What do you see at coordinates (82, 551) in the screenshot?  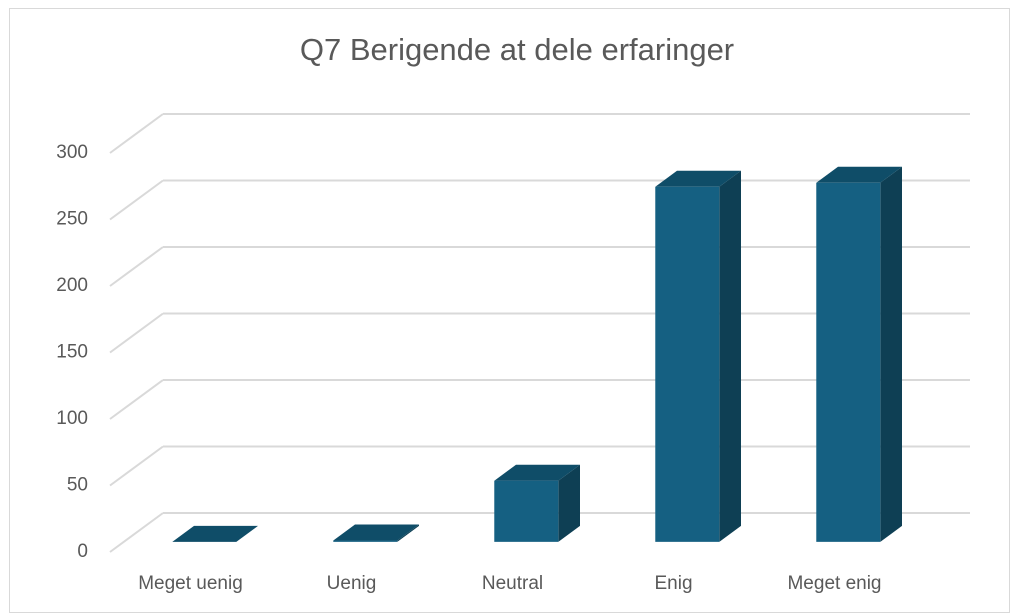 I see `y-tick-label: 0` at bounding box center [82, 551].